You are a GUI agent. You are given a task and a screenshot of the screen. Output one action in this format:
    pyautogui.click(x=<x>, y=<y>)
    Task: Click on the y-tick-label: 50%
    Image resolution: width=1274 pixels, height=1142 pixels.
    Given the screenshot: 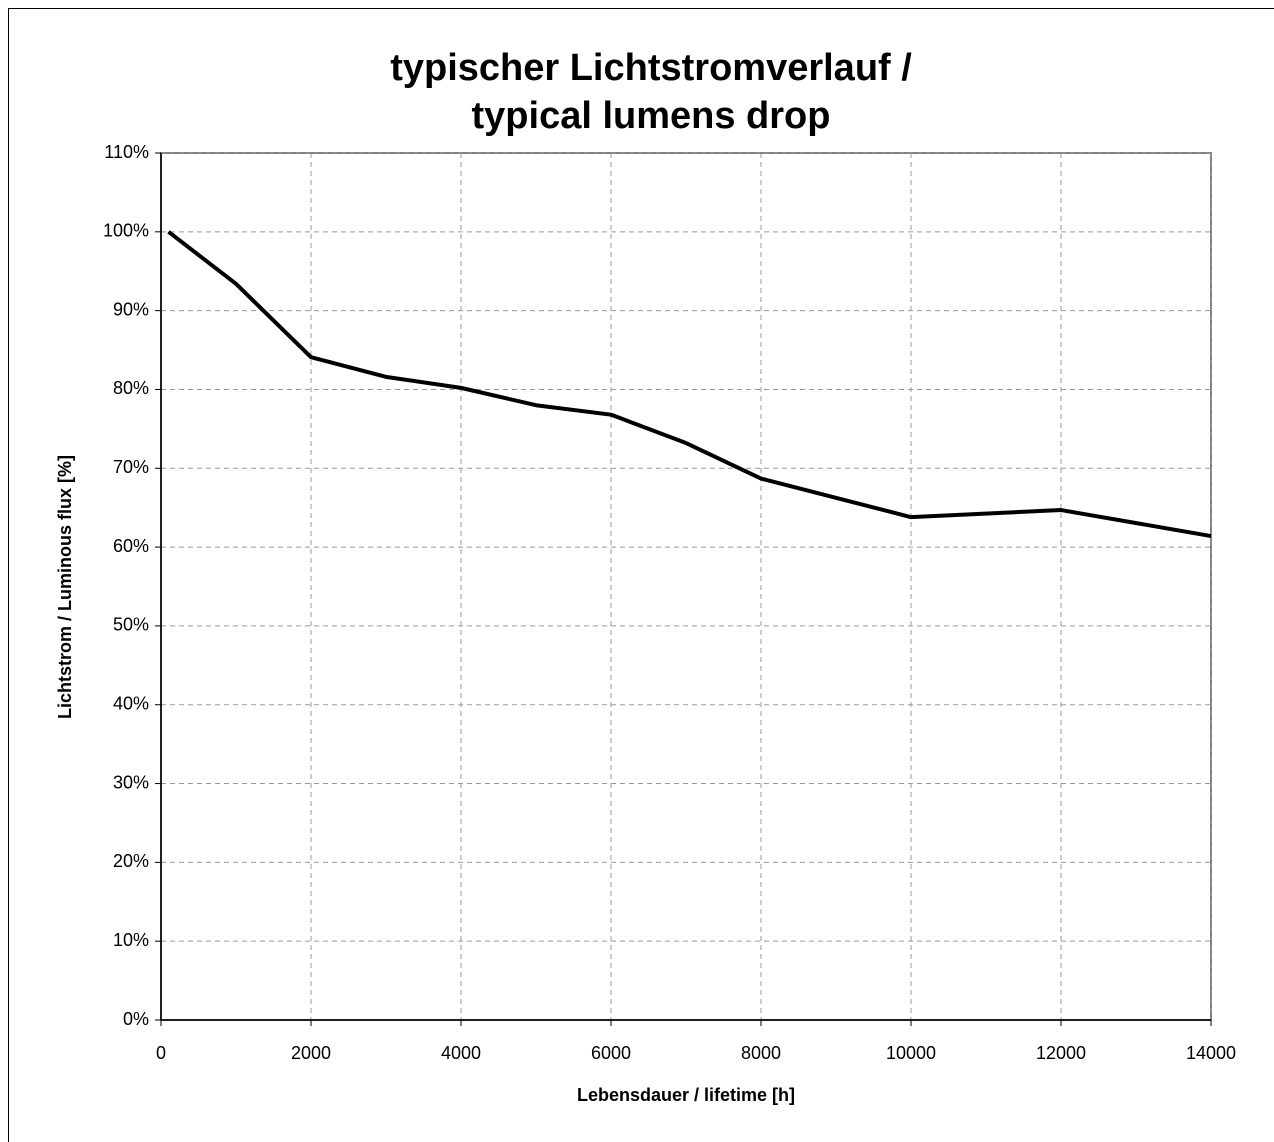 What is the action you would take?
    pyautogui.click(x=131, y=625)
    